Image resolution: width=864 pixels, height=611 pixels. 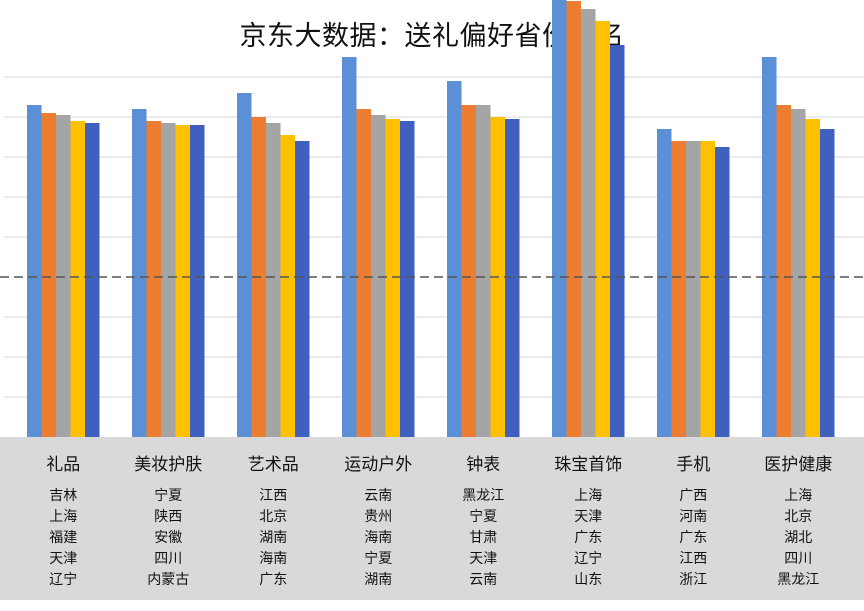 I want to click on province-list: 云南贵州海南宁夏湖南, so click(x=378, y=538).